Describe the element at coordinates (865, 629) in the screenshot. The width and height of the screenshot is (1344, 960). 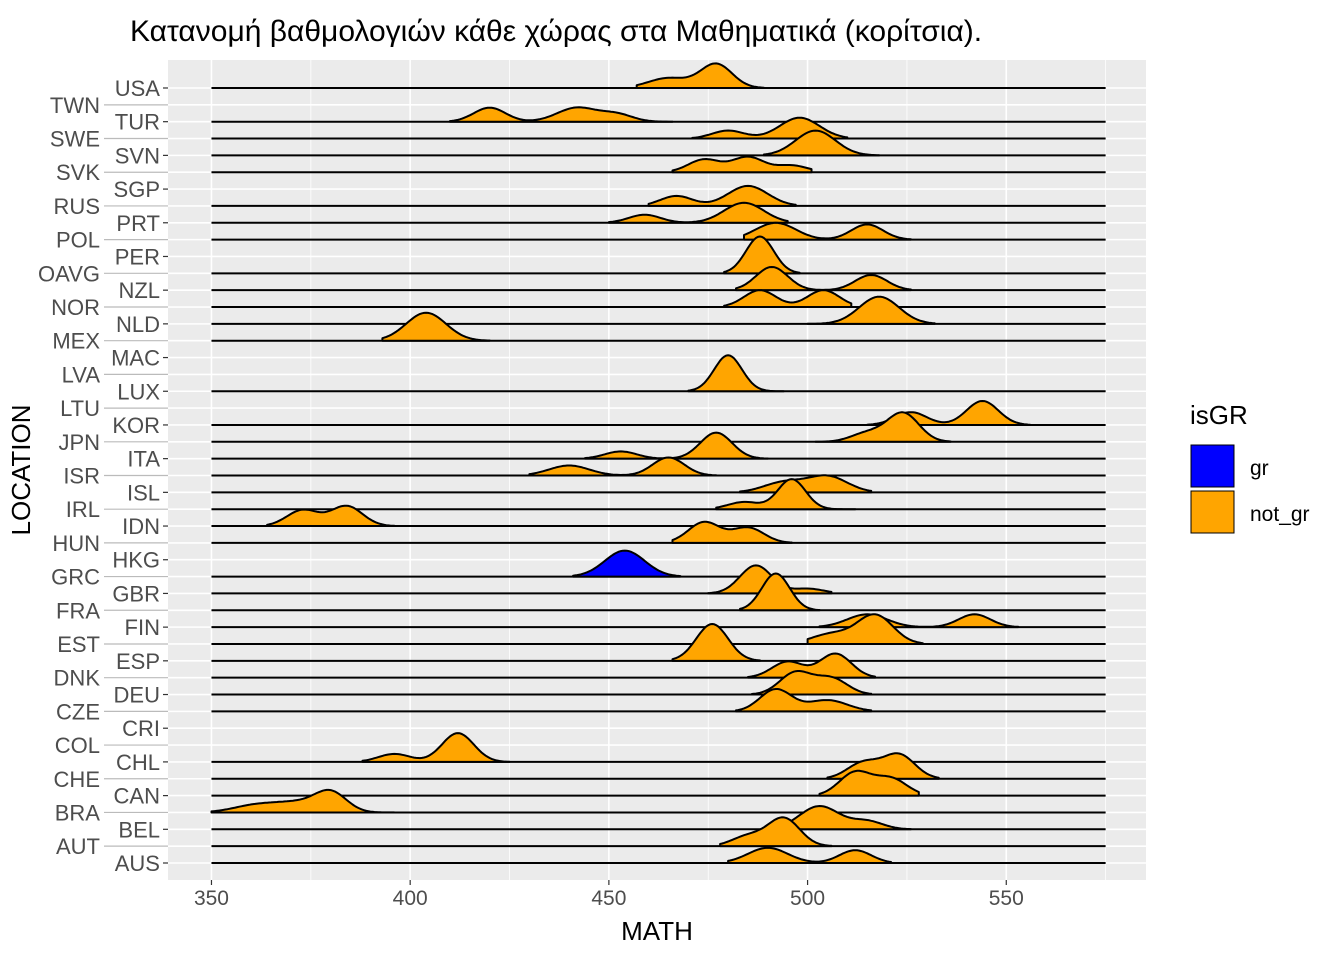
I see `ridge-est` at that location.